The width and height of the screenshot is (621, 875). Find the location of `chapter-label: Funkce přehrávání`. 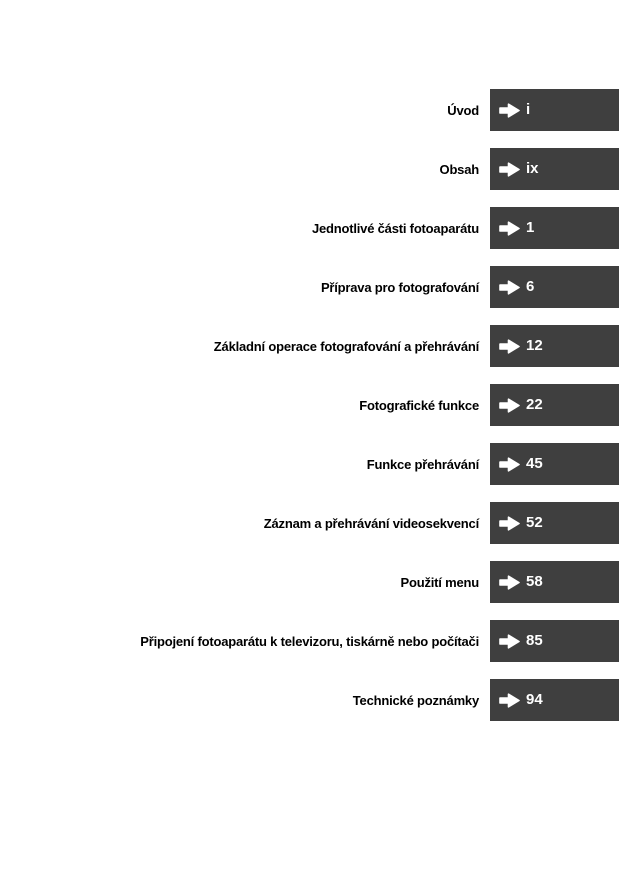

chapter-label: Funkce přehrávání is located at coordinates (422, 464).